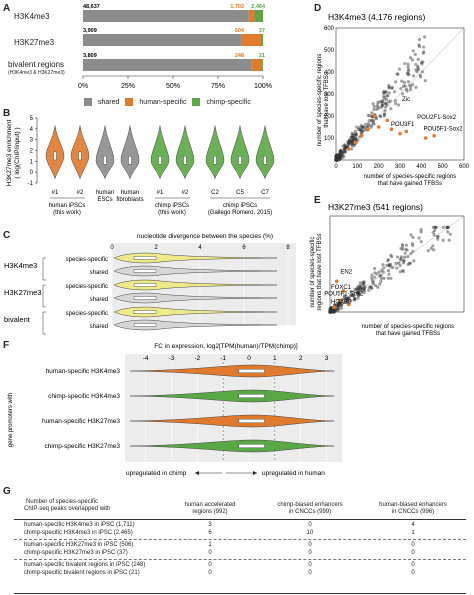  I want to click on legend-shared-swatch, so click(88, 102).